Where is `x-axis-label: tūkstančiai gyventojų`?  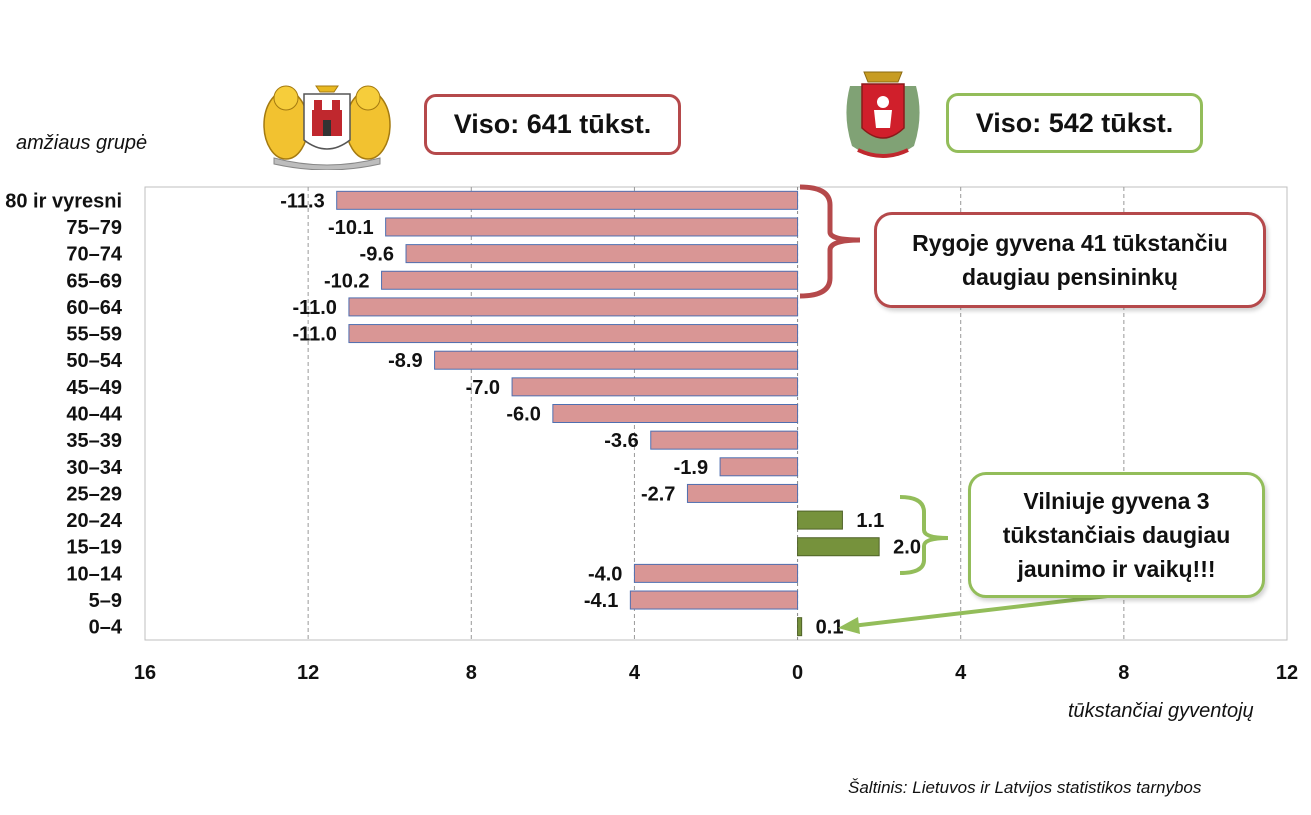
x-axis-label: tūkstančiai gyventojų is located at coordinates (1161, 711).